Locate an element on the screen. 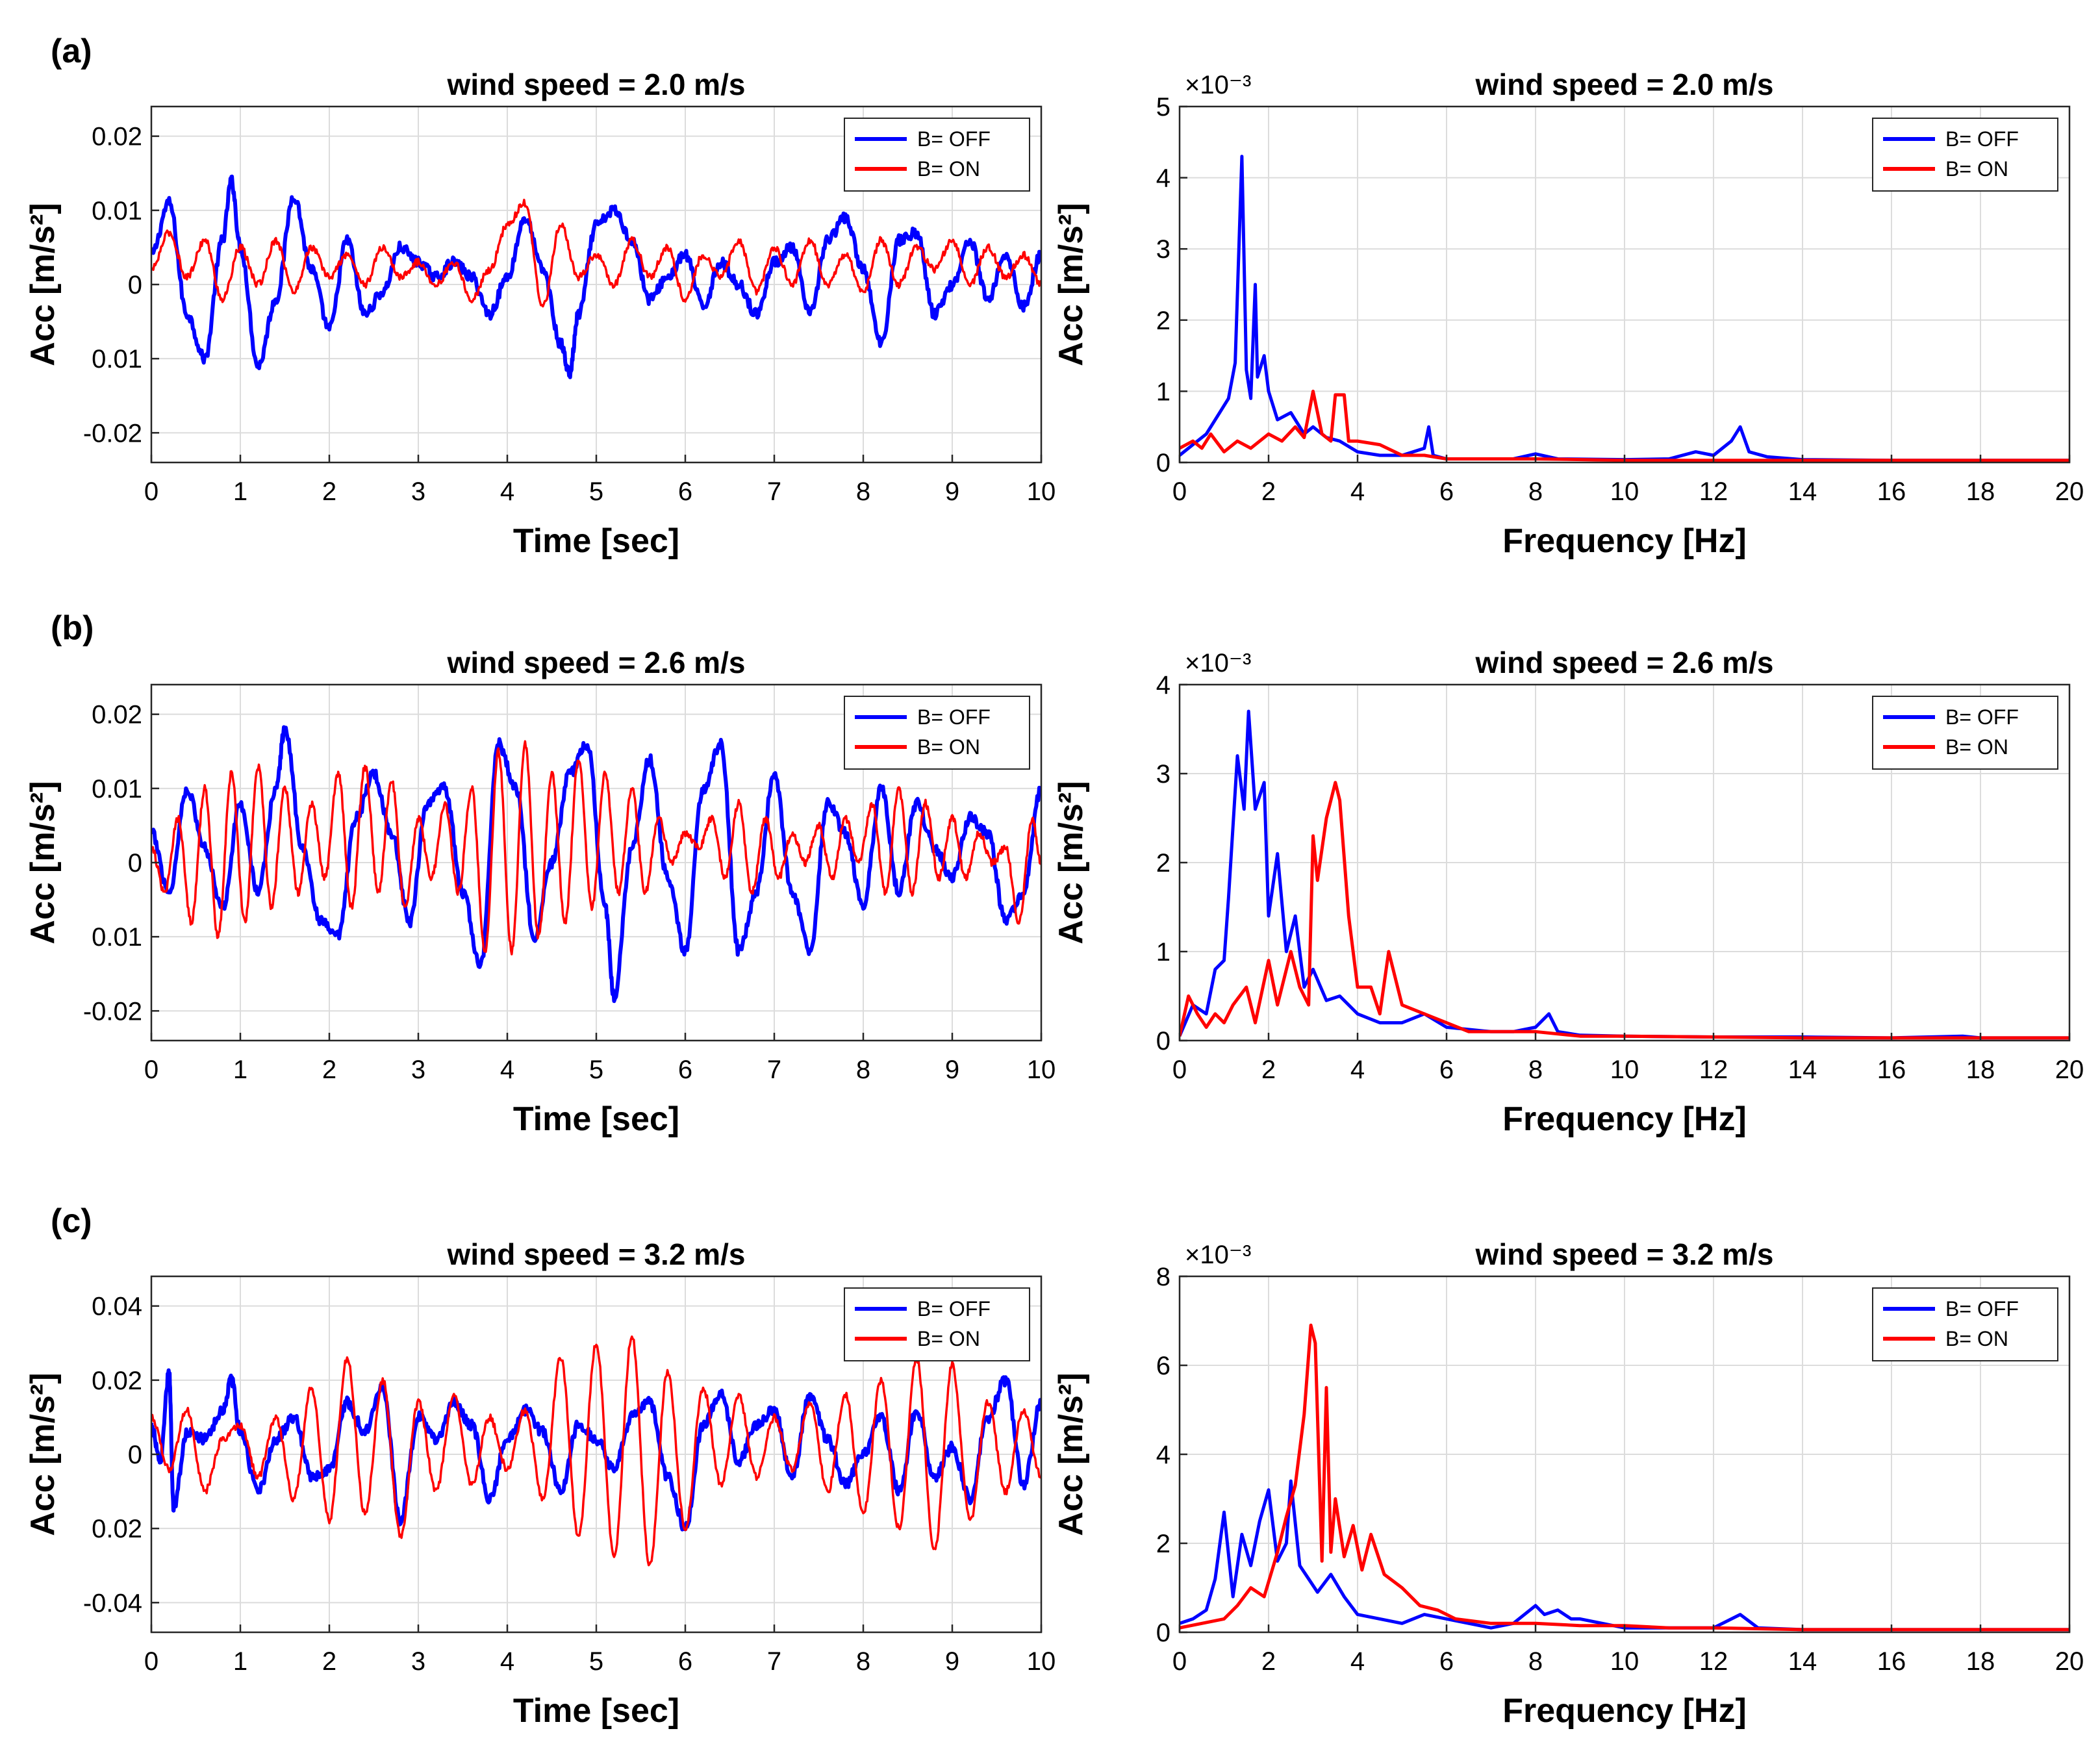 The image size is (2100, 1757). x-tick-label: 18 is located at coordinates (1981, 1661).